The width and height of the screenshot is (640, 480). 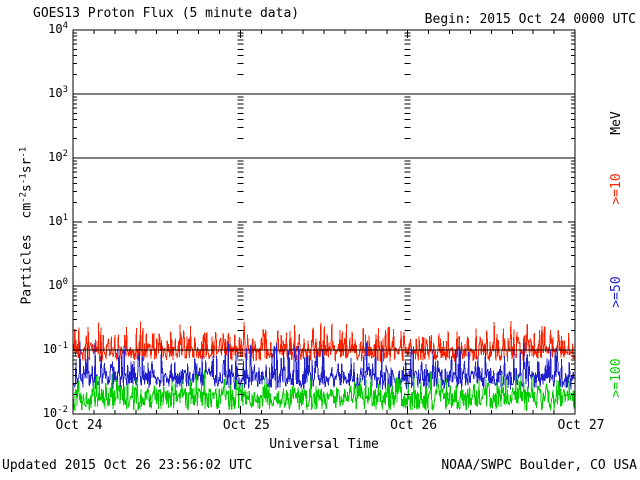 I want to click on y-tick-10e-1: 10⁻¹, so click(x=55, y=349).